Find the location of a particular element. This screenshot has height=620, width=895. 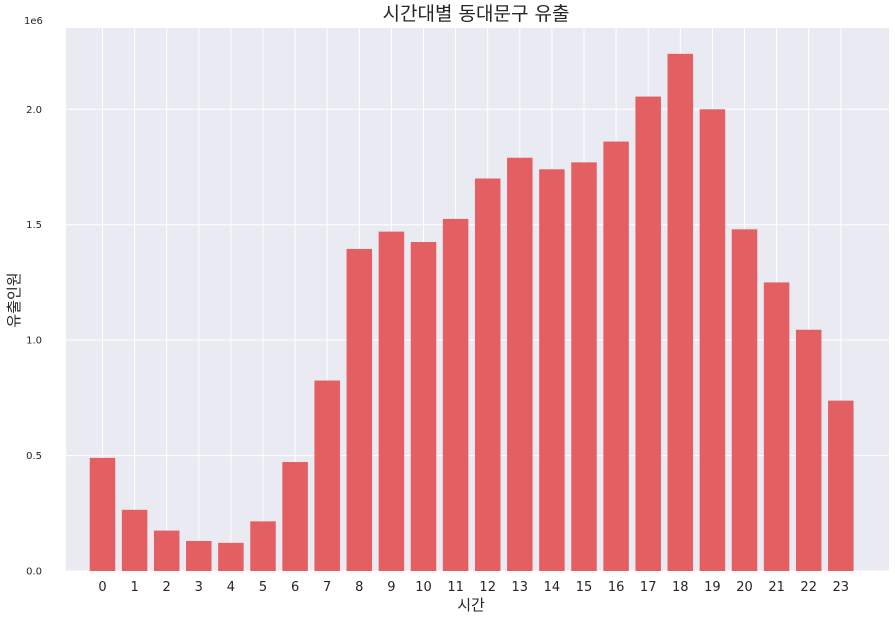

x-tick-label: 17 is located at coordinates (648, 587).